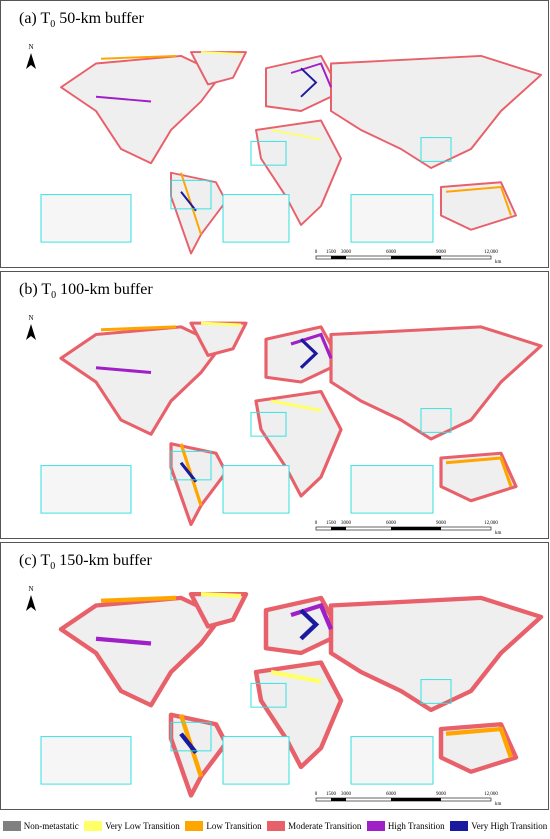  What do you see at coordinates (234, 825) in the screenshot?
I see `legend-label: Low Transition` at bounding box center [234, 825].